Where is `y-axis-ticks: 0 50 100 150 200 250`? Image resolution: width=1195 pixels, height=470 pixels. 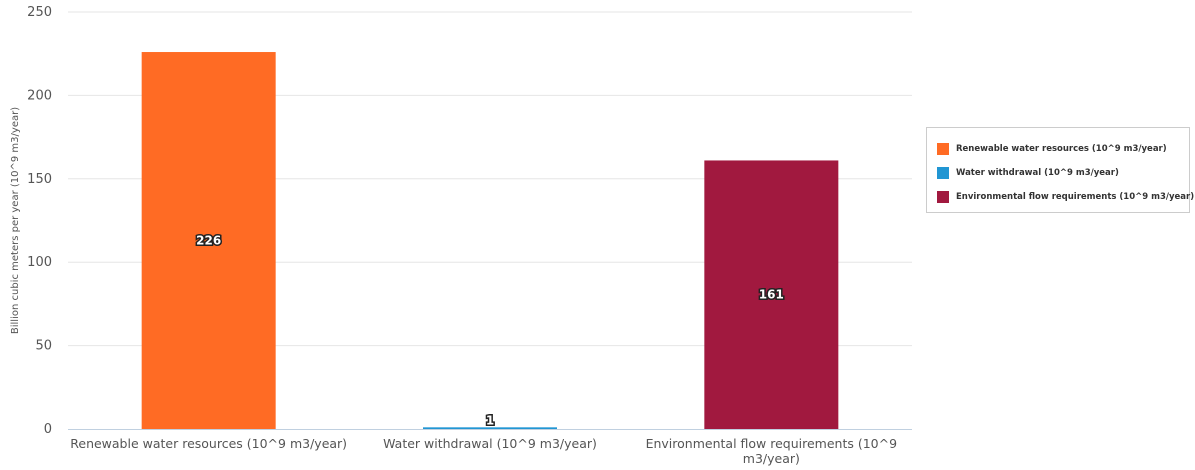
y-axis-ticks: 0 50 100 150 200 250 is located at coordinates (39, 221).